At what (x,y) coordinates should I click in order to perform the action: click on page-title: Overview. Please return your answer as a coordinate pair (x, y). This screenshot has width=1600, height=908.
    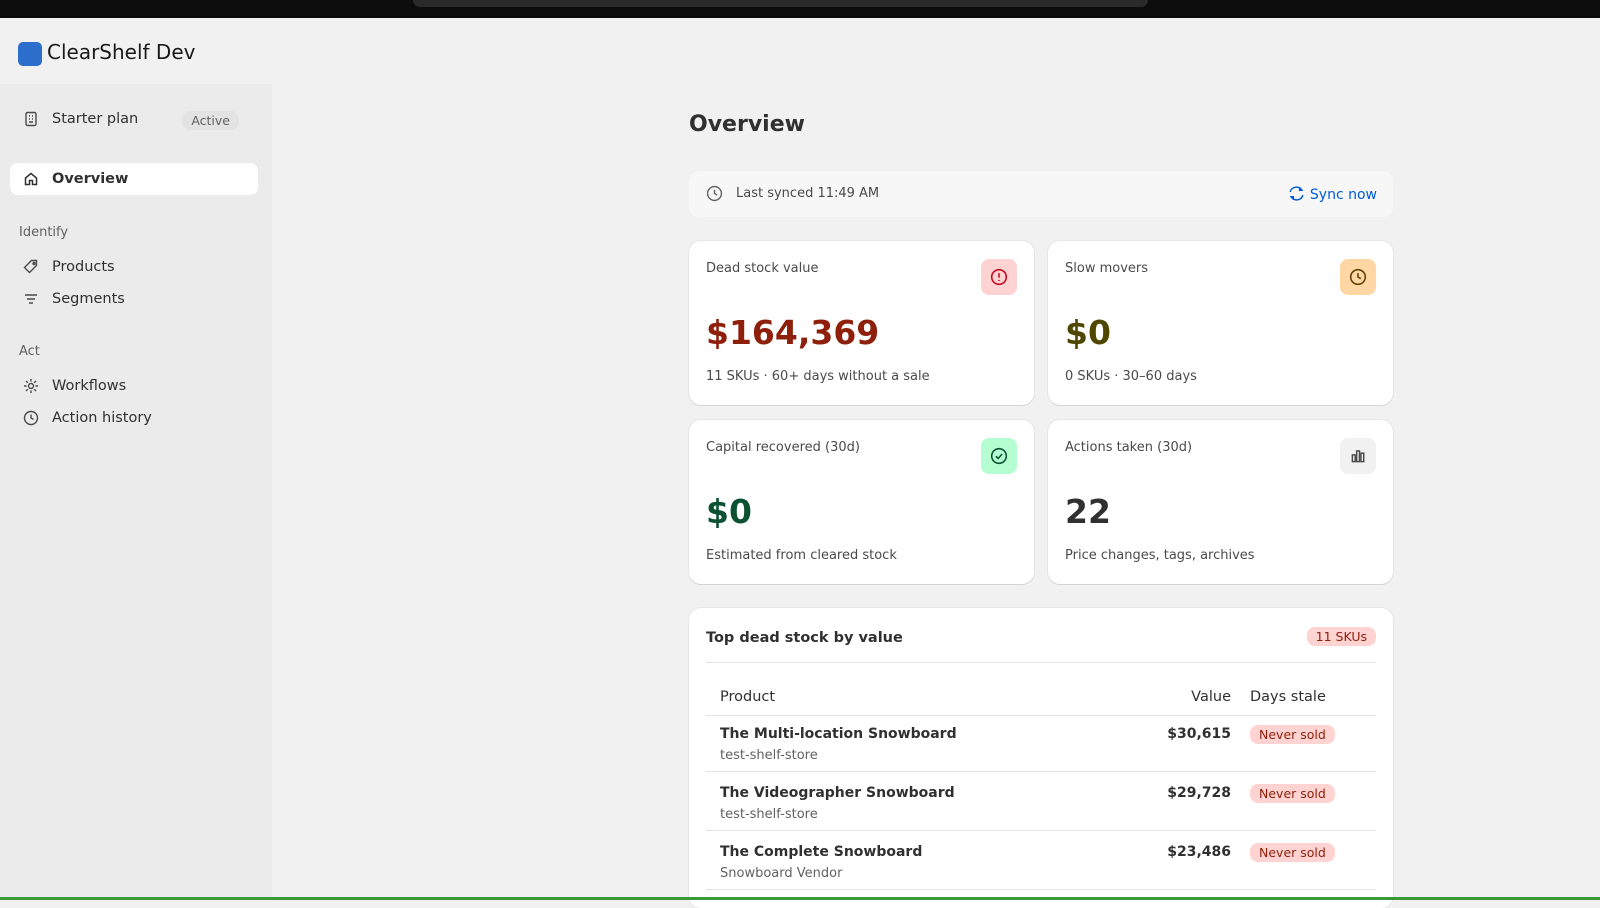
    Looking at the image, I should click on (747, 124).